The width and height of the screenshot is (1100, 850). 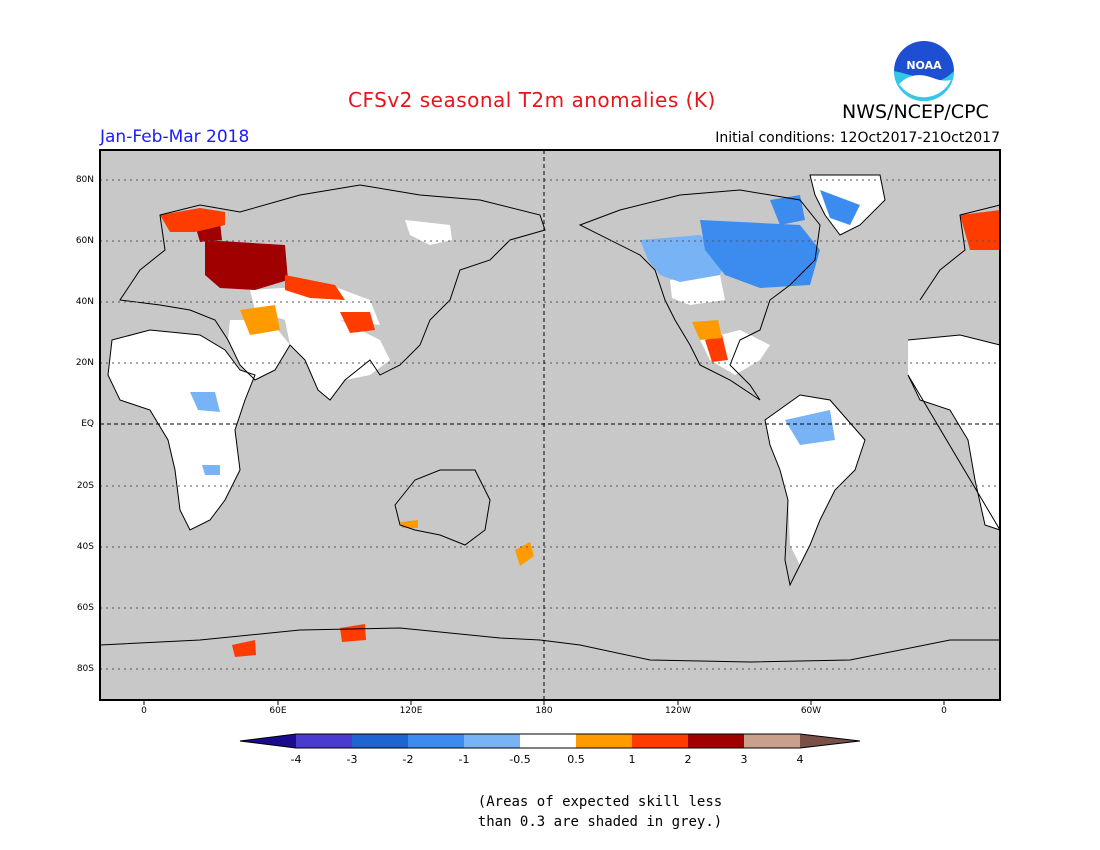 What do you see at coordinates (144, 711) in the screenshot?
I see `lon-label-0-left: 0` at bounding box center [144, 711].